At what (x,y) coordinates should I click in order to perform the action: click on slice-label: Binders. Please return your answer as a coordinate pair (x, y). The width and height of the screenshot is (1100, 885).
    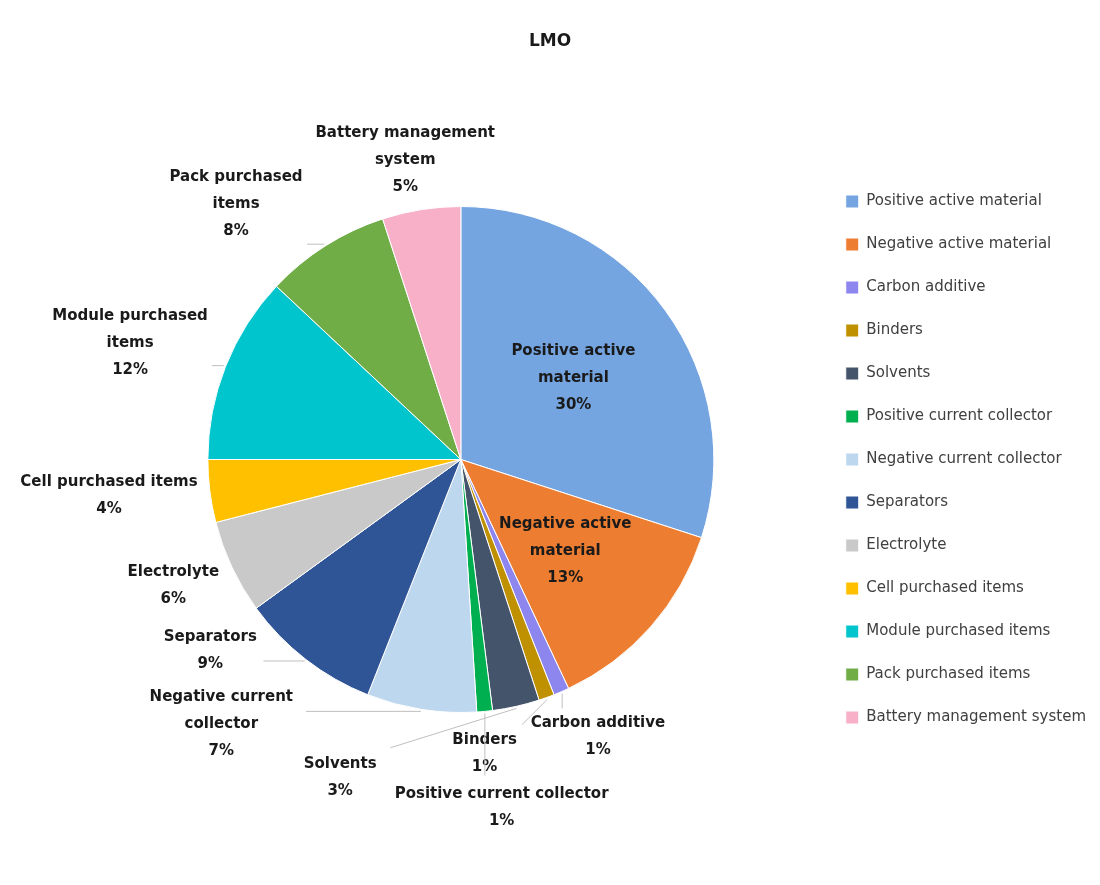
    Looking at the image, I should click on (484, 739).